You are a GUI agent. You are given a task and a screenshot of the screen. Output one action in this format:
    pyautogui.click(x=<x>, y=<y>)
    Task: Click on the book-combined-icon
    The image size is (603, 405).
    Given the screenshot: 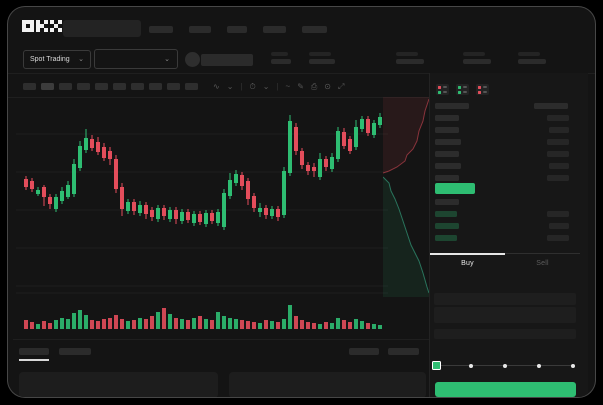 What is the action you would take?
    pyautogui.click(x=442, y=89)
    